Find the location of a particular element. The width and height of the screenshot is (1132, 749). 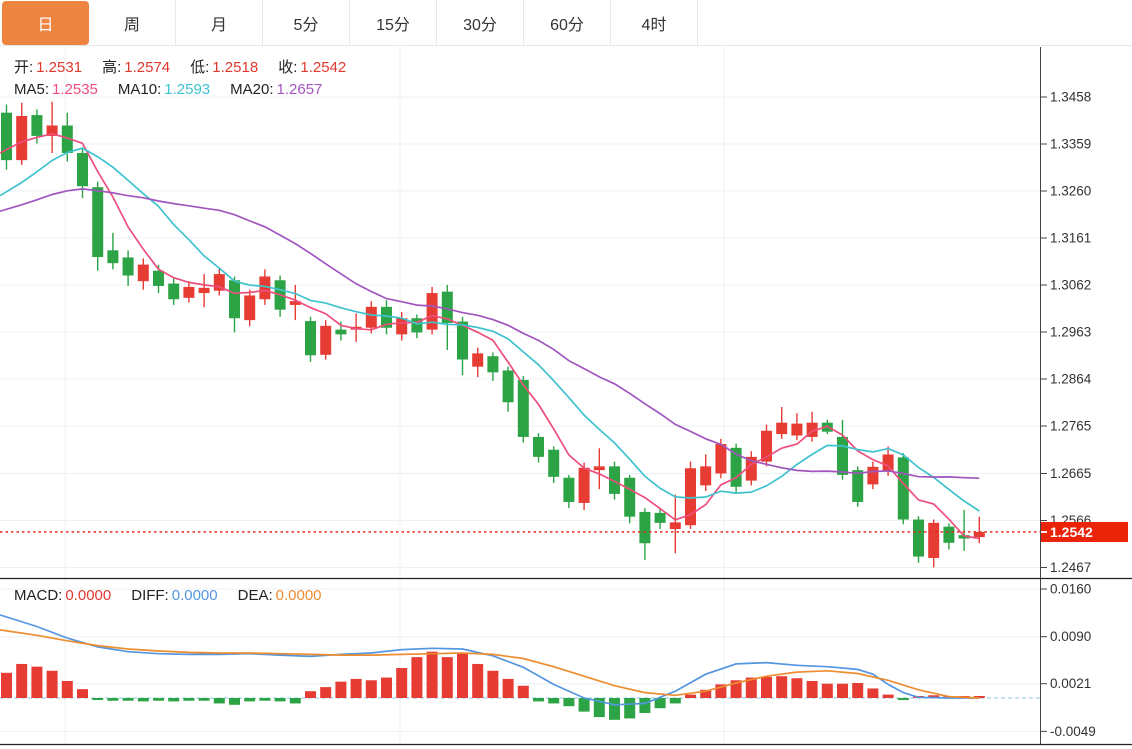

axis-tick-label: 1.3062 is located at coordinates (1070, 285).